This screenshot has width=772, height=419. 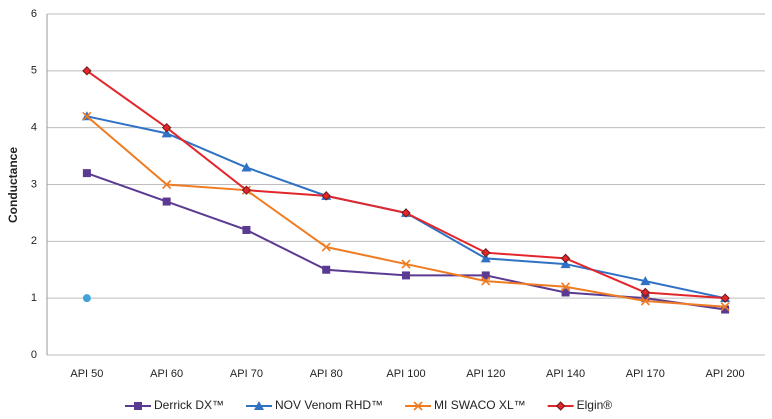 I want to click on x-tick-label: API 140, so click(x=565, y=374).